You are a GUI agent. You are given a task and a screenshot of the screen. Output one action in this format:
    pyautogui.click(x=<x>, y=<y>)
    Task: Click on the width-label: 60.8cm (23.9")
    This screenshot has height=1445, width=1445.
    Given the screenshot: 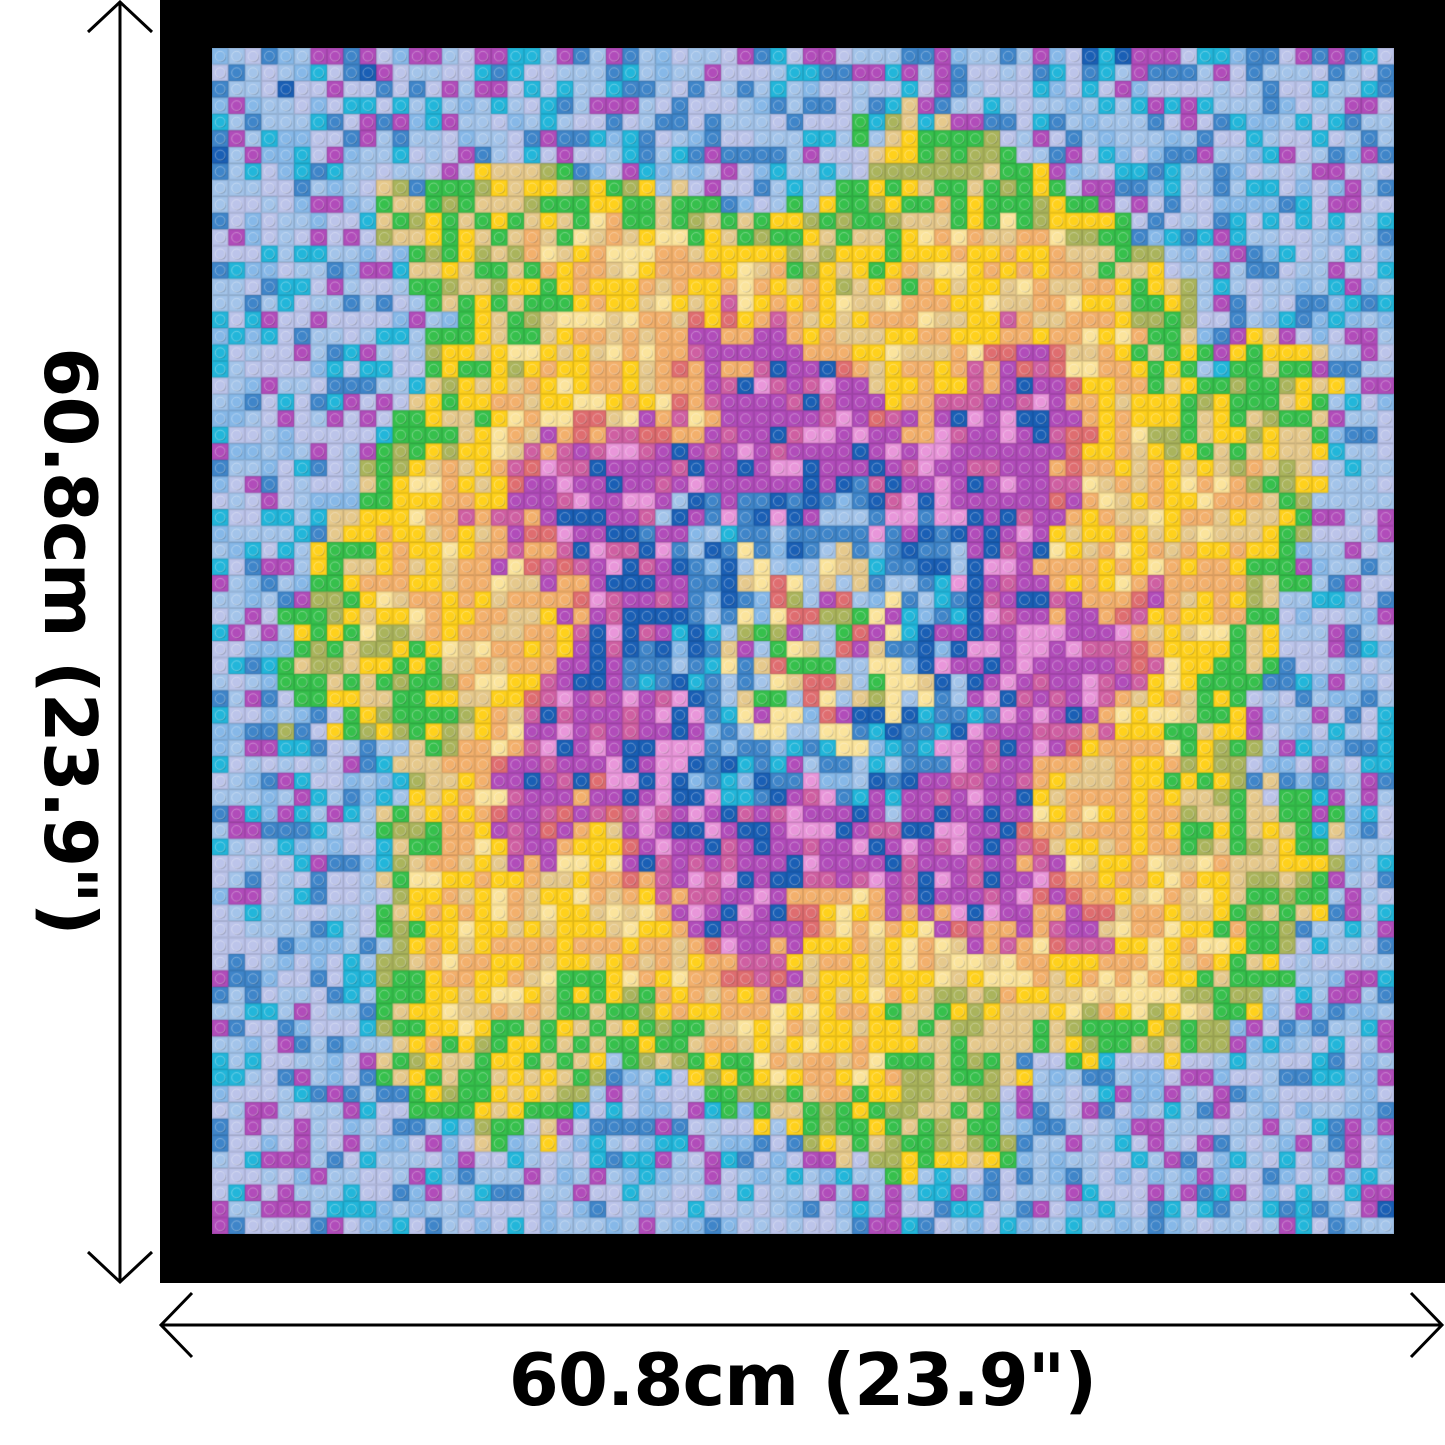 What is the action you would take?
    pyautogui.click(x=802, y=1380)
    